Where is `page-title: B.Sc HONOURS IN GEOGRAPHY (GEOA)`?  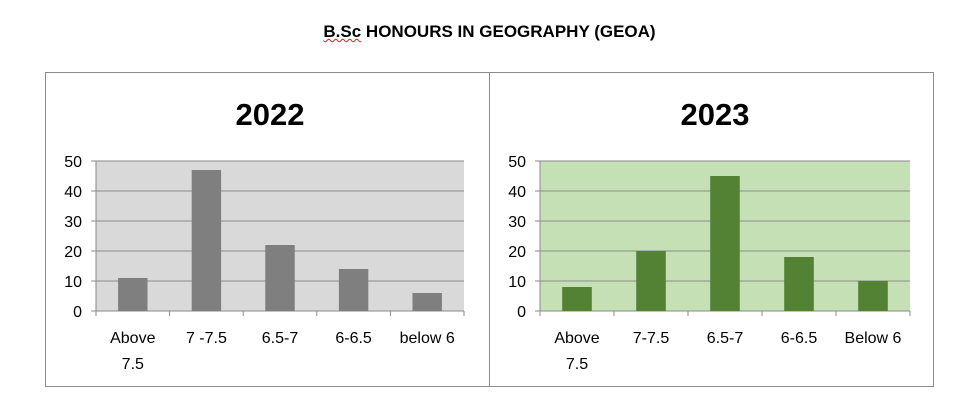
page-title: B.Sc HONOURS IN GEOGRAPHY (GEOA) is located at coordinates (489, 32).